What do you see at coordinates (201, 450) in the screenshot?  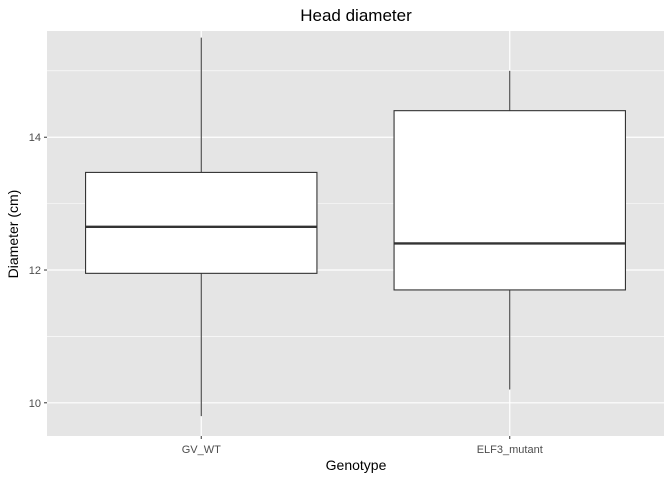 I see `x-tick-label: GV_WT` at bounding box center [201, 450].